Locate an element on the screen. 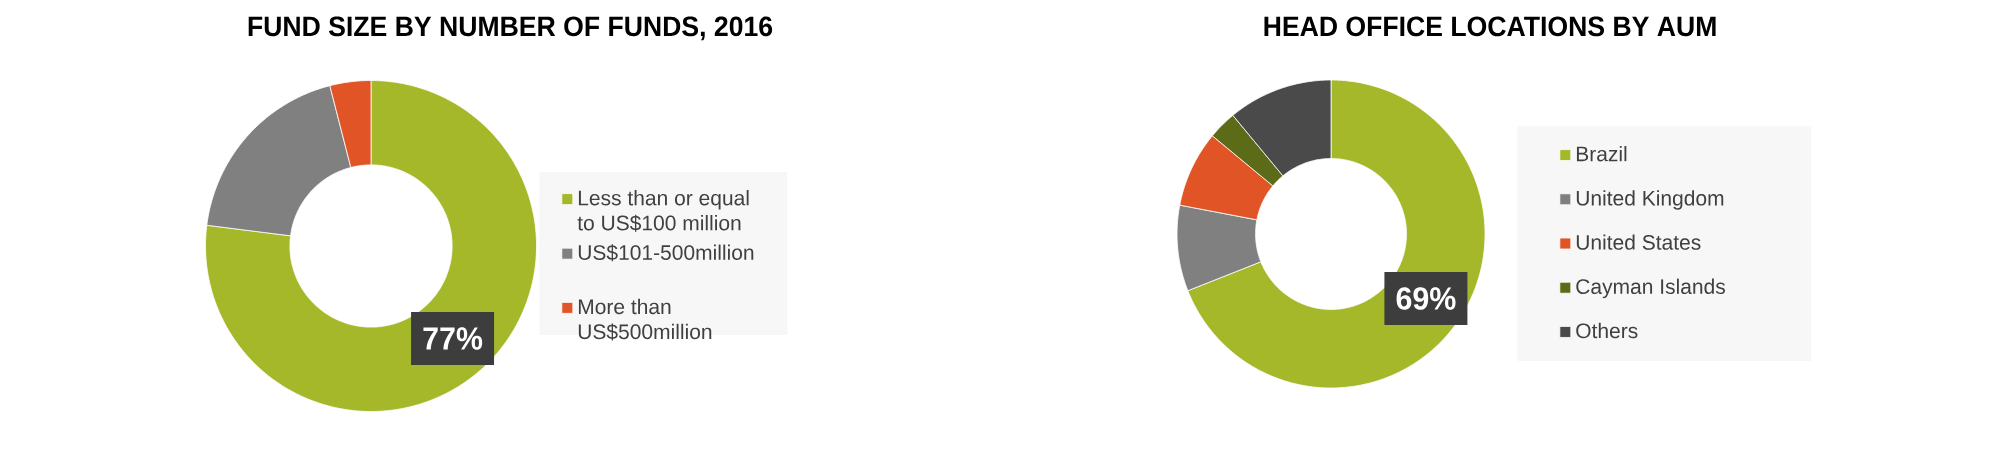 This screenshot has width=2000, height=461. legend-label: US$101-500million is located at coordinates (666, 253).